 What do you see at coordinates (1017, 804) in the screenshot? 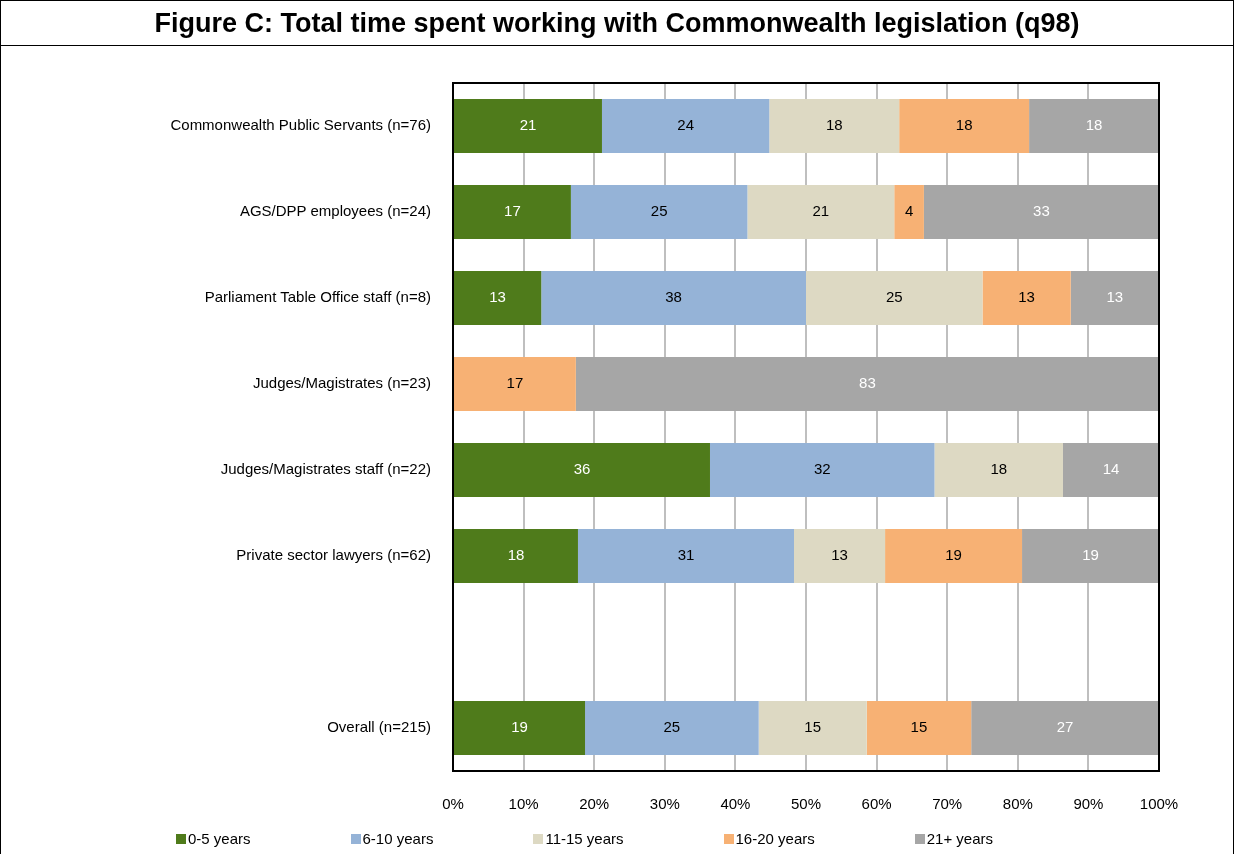
I see `x-tick-label: 80%` at bounding box center [1017, 804].